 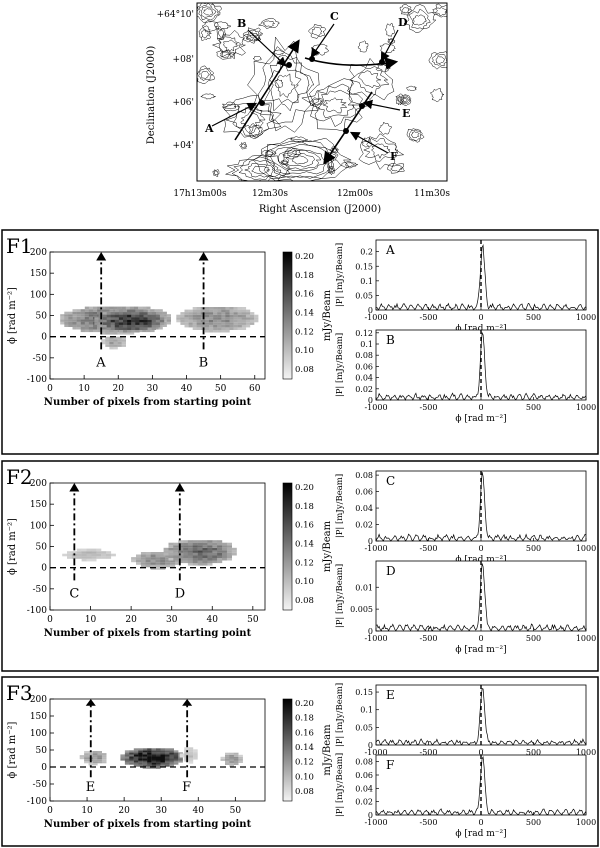 I want to click on point-label-f: F, so click(x=394, y=156).